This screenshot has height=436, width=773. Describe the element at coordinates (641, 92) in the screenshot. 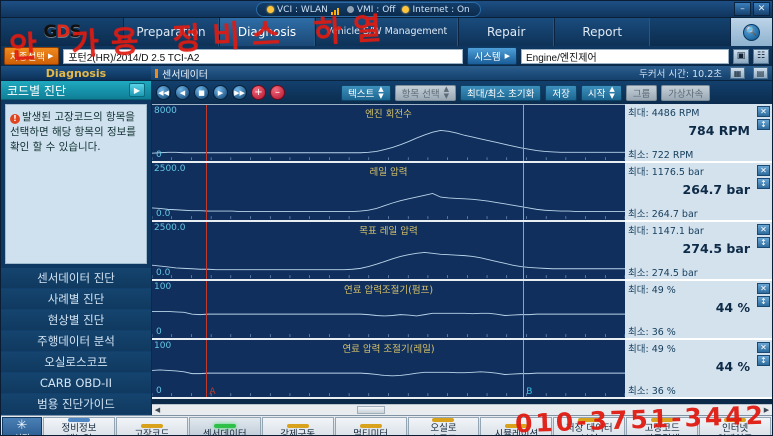

I see `group-button: 그룹` at that location.